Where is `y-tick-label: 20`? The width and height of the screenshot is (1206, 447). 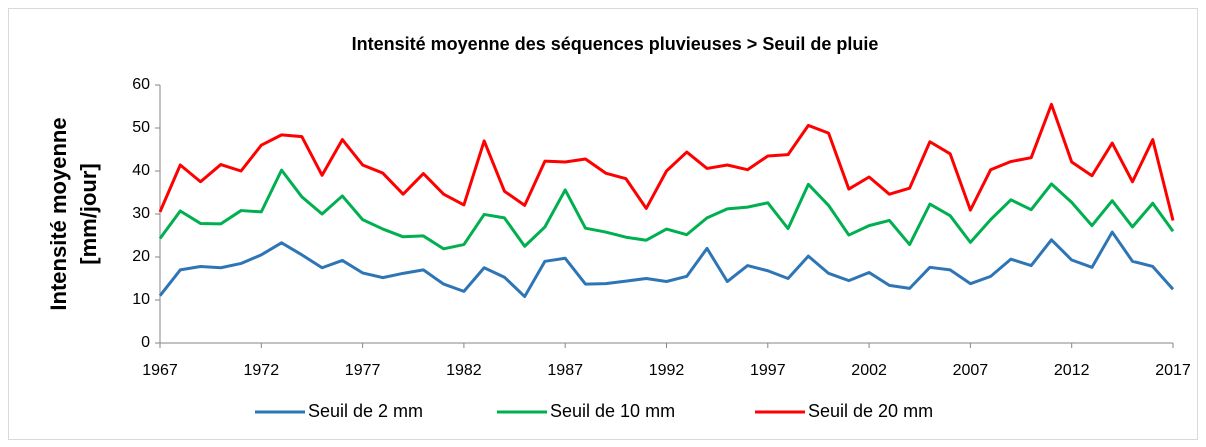 y-tick-label: 20 is located at coordinates (141, 256).